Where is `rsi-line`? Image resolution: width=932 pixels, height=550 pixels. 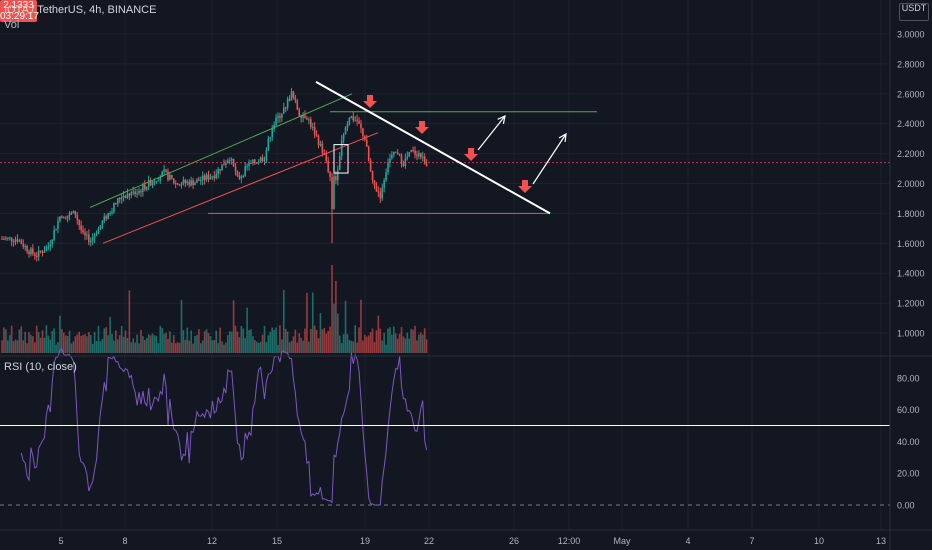 rsi-line is located at coordinates (224, 426).